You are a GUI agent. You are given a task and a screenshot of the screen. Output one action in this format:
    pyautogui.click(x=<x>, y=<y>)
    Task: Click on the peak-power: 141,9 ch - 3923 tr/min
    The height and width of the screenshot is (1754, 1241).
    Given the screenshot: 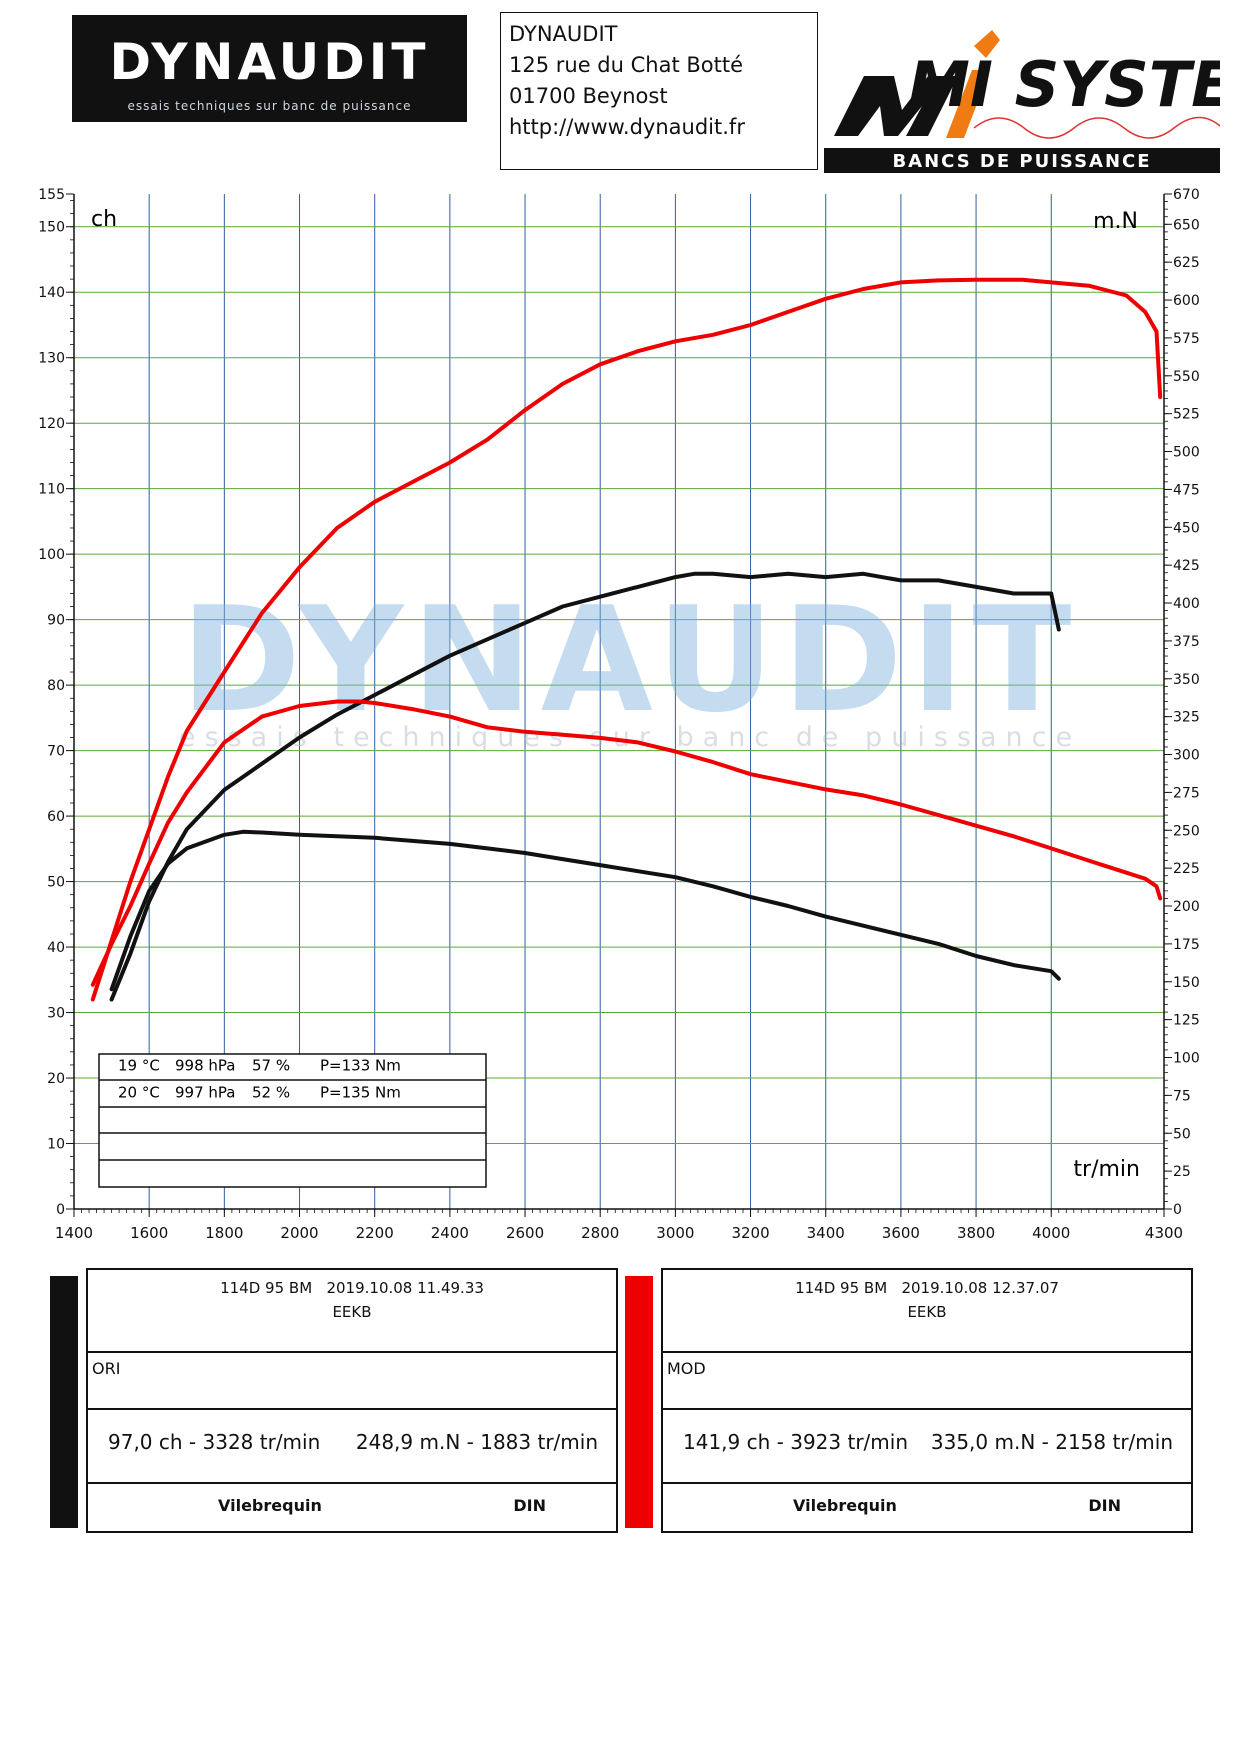 What is the action you would take?
    pyautogui.click(x=795, y=1442)
    